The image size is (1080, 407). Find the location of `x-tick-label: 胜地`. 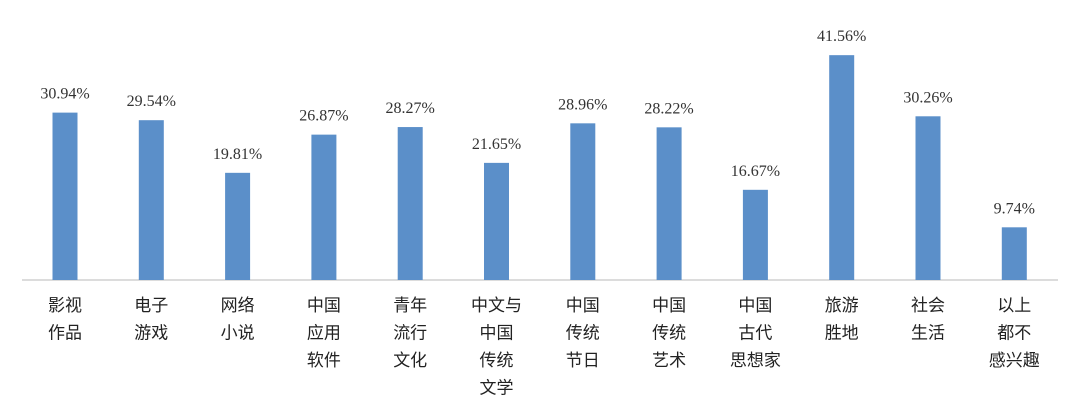

x-tick-label: 胜地 is located at coordinates (842, 334).